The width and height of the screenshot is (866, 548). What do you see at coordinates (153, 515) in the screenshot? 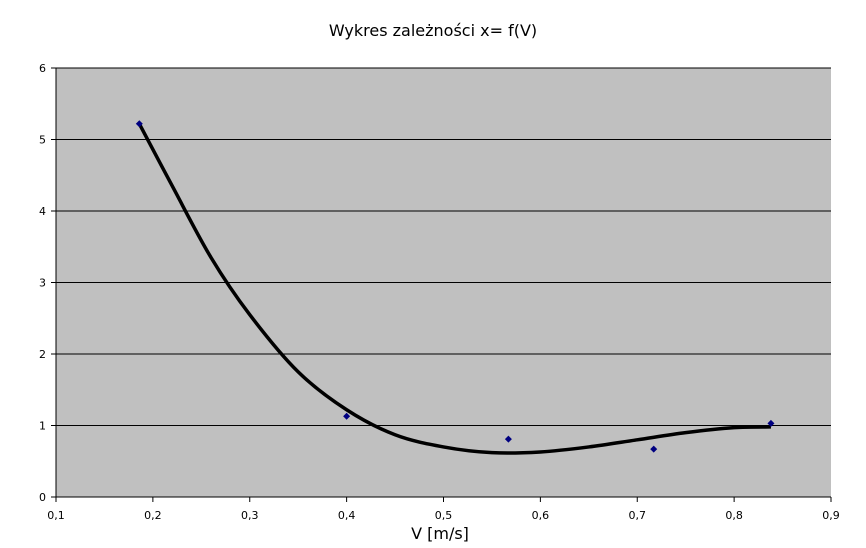
I see `x-tick-label: 0,2` at bounding box center [153, 515].